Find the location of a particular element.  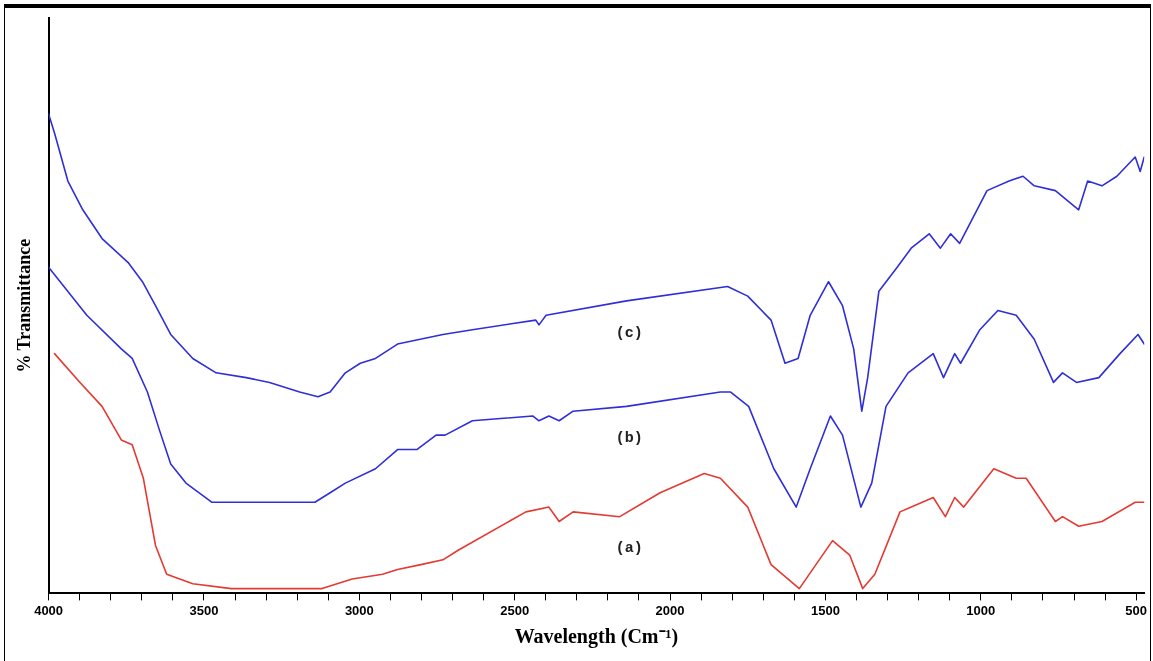

series-label: (a) is located at coordinates (629, 549).